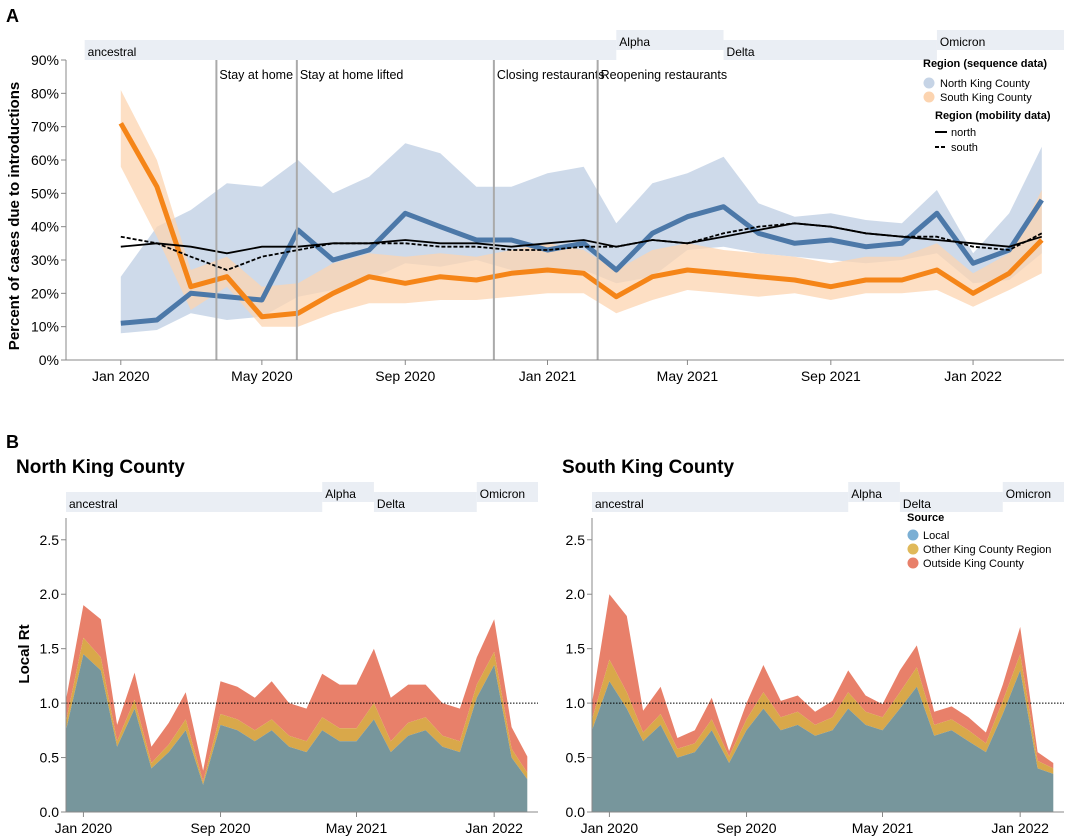 The image size is (1072, 840). Describe the element at coordinates (24, 653) in the screenshot. I see `panel-b-y-axis-title: Local Rt` at that location.